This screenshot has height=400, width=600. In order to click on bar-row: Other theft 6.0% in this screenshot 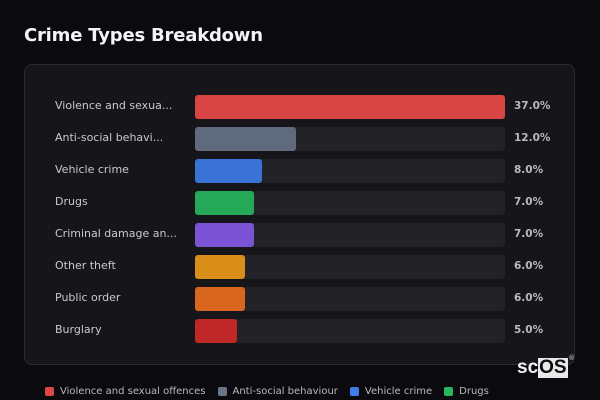, I will do `click(299, 267)`.